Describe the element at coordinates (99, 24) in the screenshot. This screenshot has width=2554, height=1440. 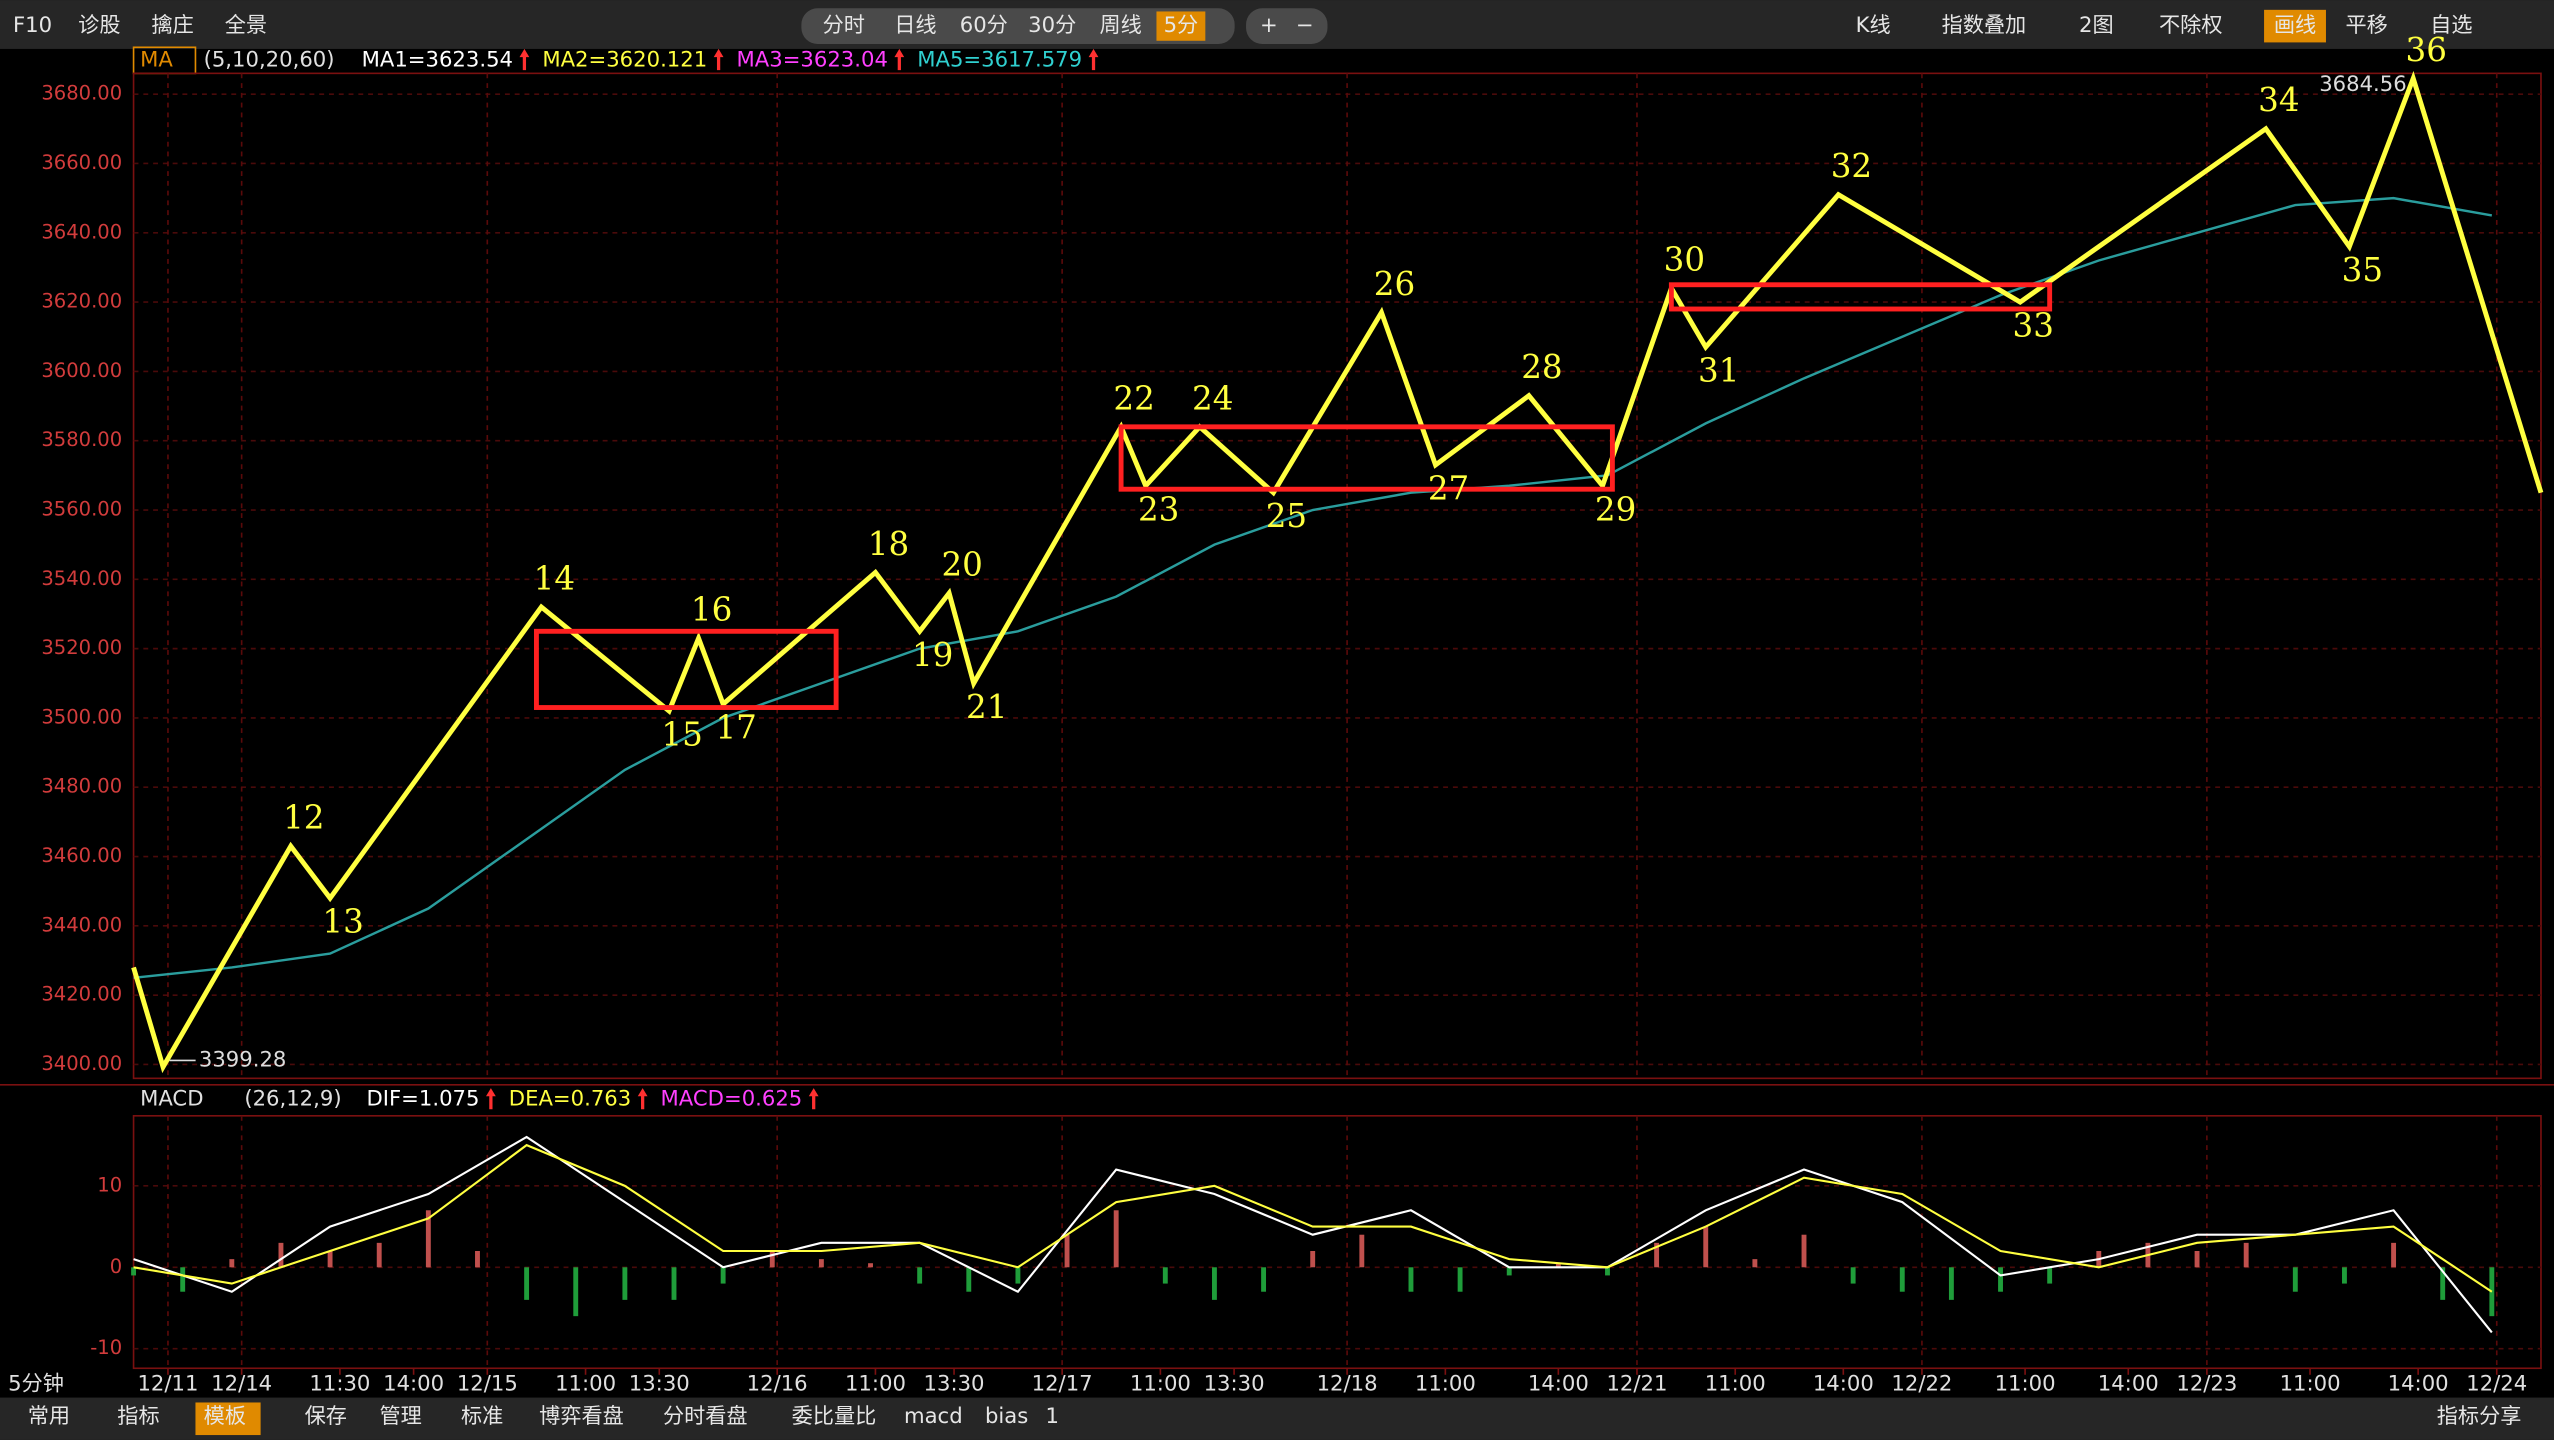
I see `toolbar-button: 诊股` at that location.